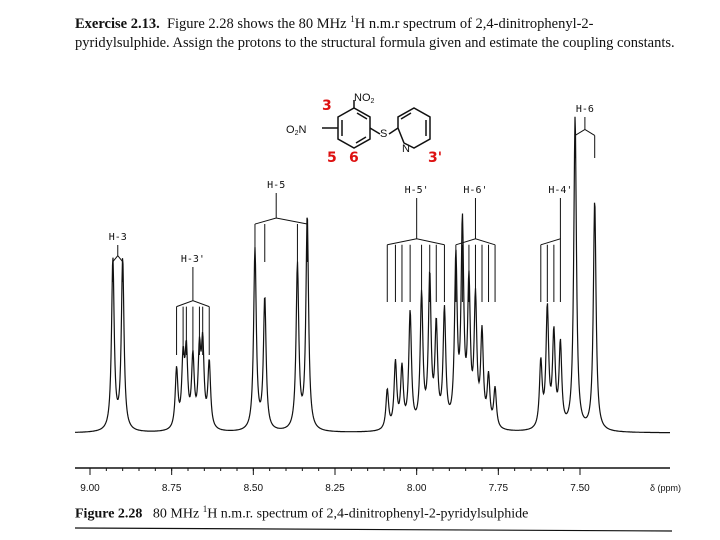  I want to click on multiplet-label: H-3, so click(118, 237).